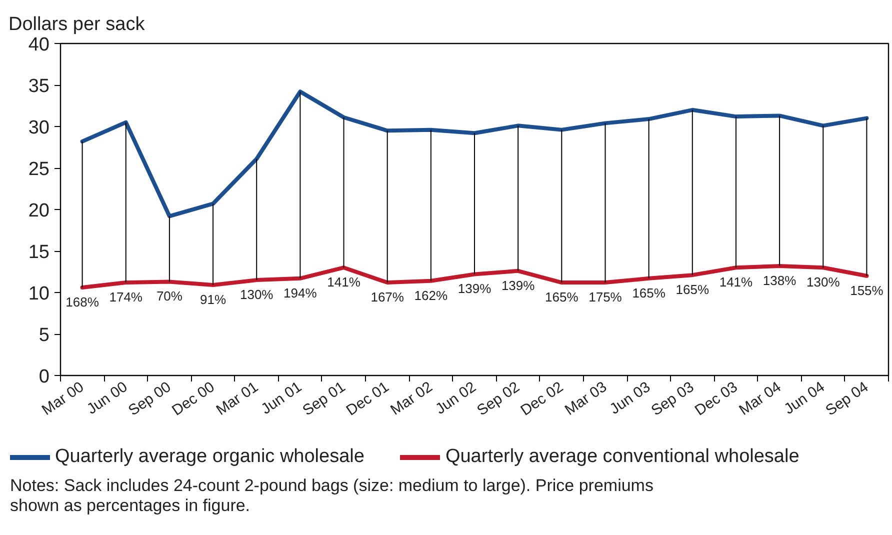  Describe the element at coordinates (39, 294) in the screenshot. I see `y-tick-label: 10` at that location.